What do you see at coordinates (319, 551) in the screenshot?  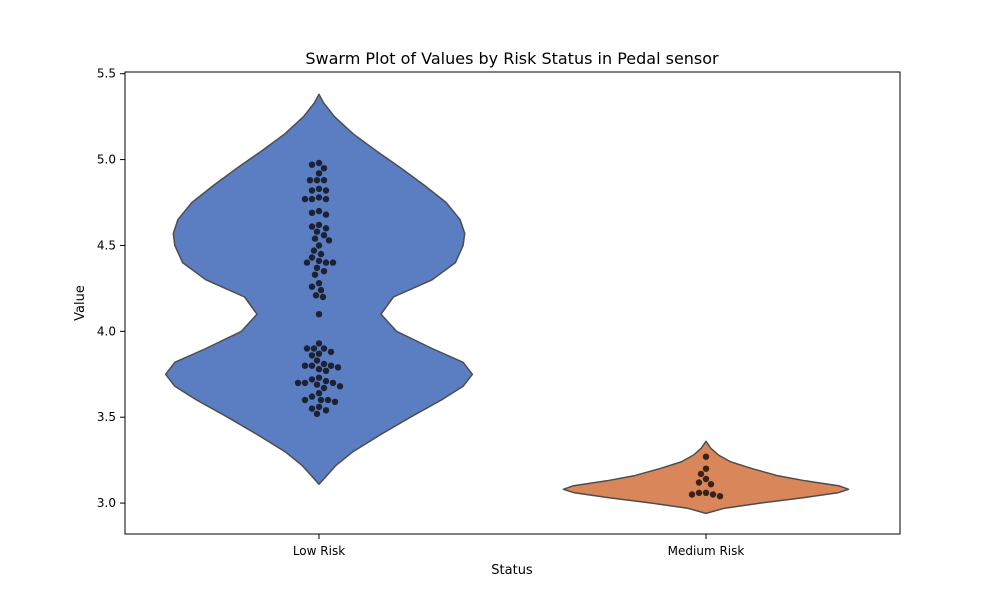 I see `x-tick-label: Low Risk` at bounding box center [319, 551].